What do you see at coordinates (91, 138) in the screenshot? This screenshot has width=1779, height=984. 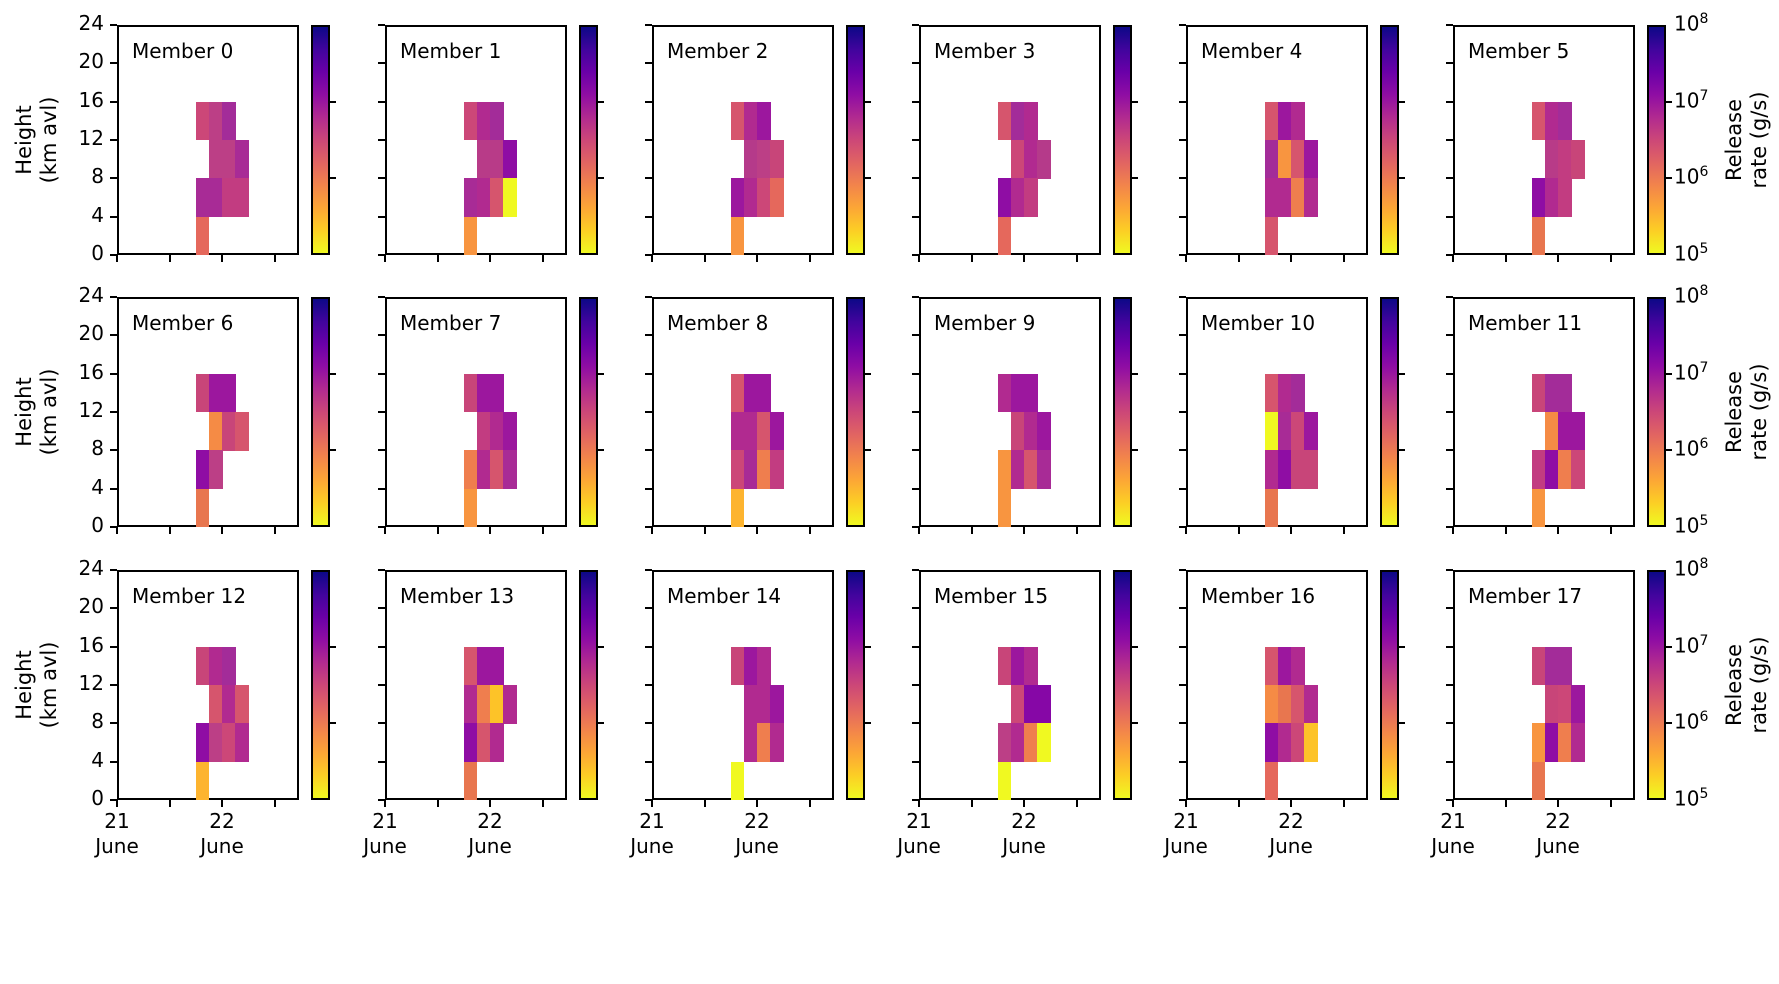 I see `y-tick-label: 12` at bounding box center [91, 138].